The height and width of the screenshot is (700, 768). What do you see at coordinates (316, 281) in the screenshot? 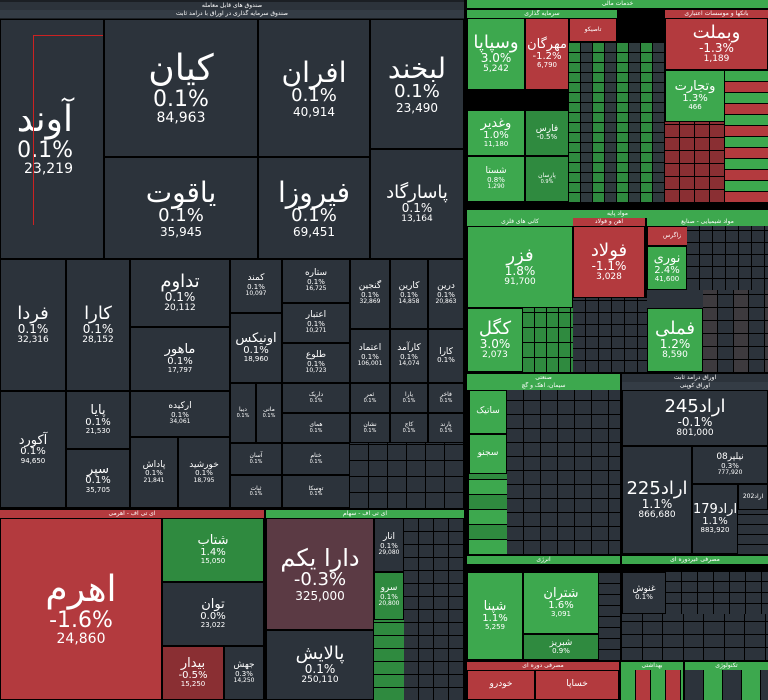
I see `tile-setareh: ستاره 0.1% 16,725` at bounding box center [316, 281].